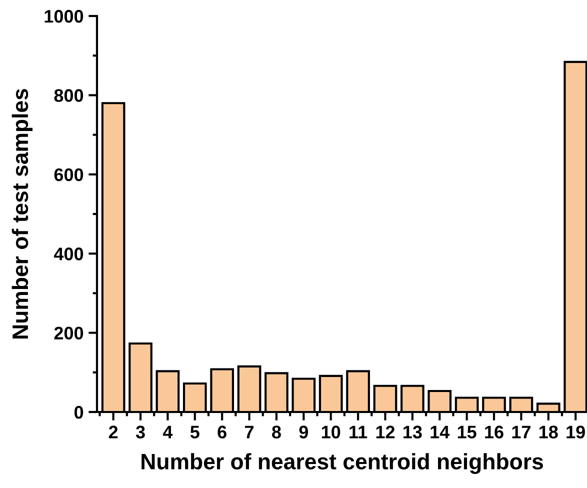 The height and width of the screenshot is (488, 587). Describe the element at coordinates (222, 432) in the screenshot. I see `x-tick-label: 6` at that location.